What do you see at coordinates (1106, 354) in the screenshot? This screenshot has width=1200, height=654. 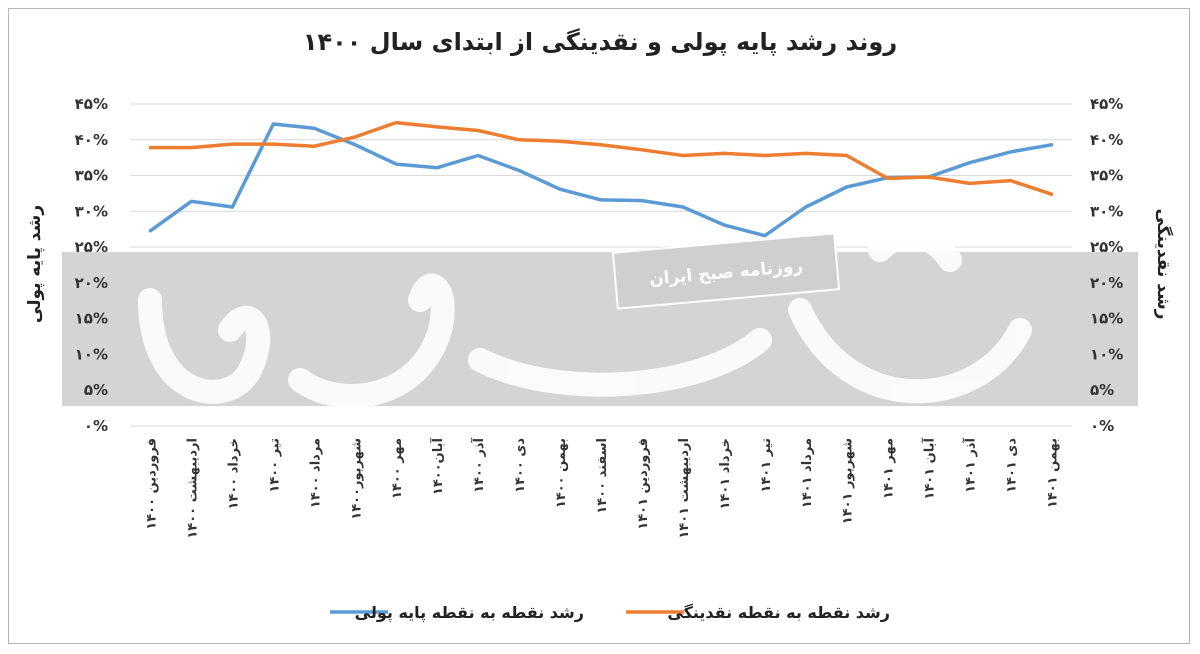 I see `y-tick-label-right: ۱۰%` at bounding box center [1106, 354].